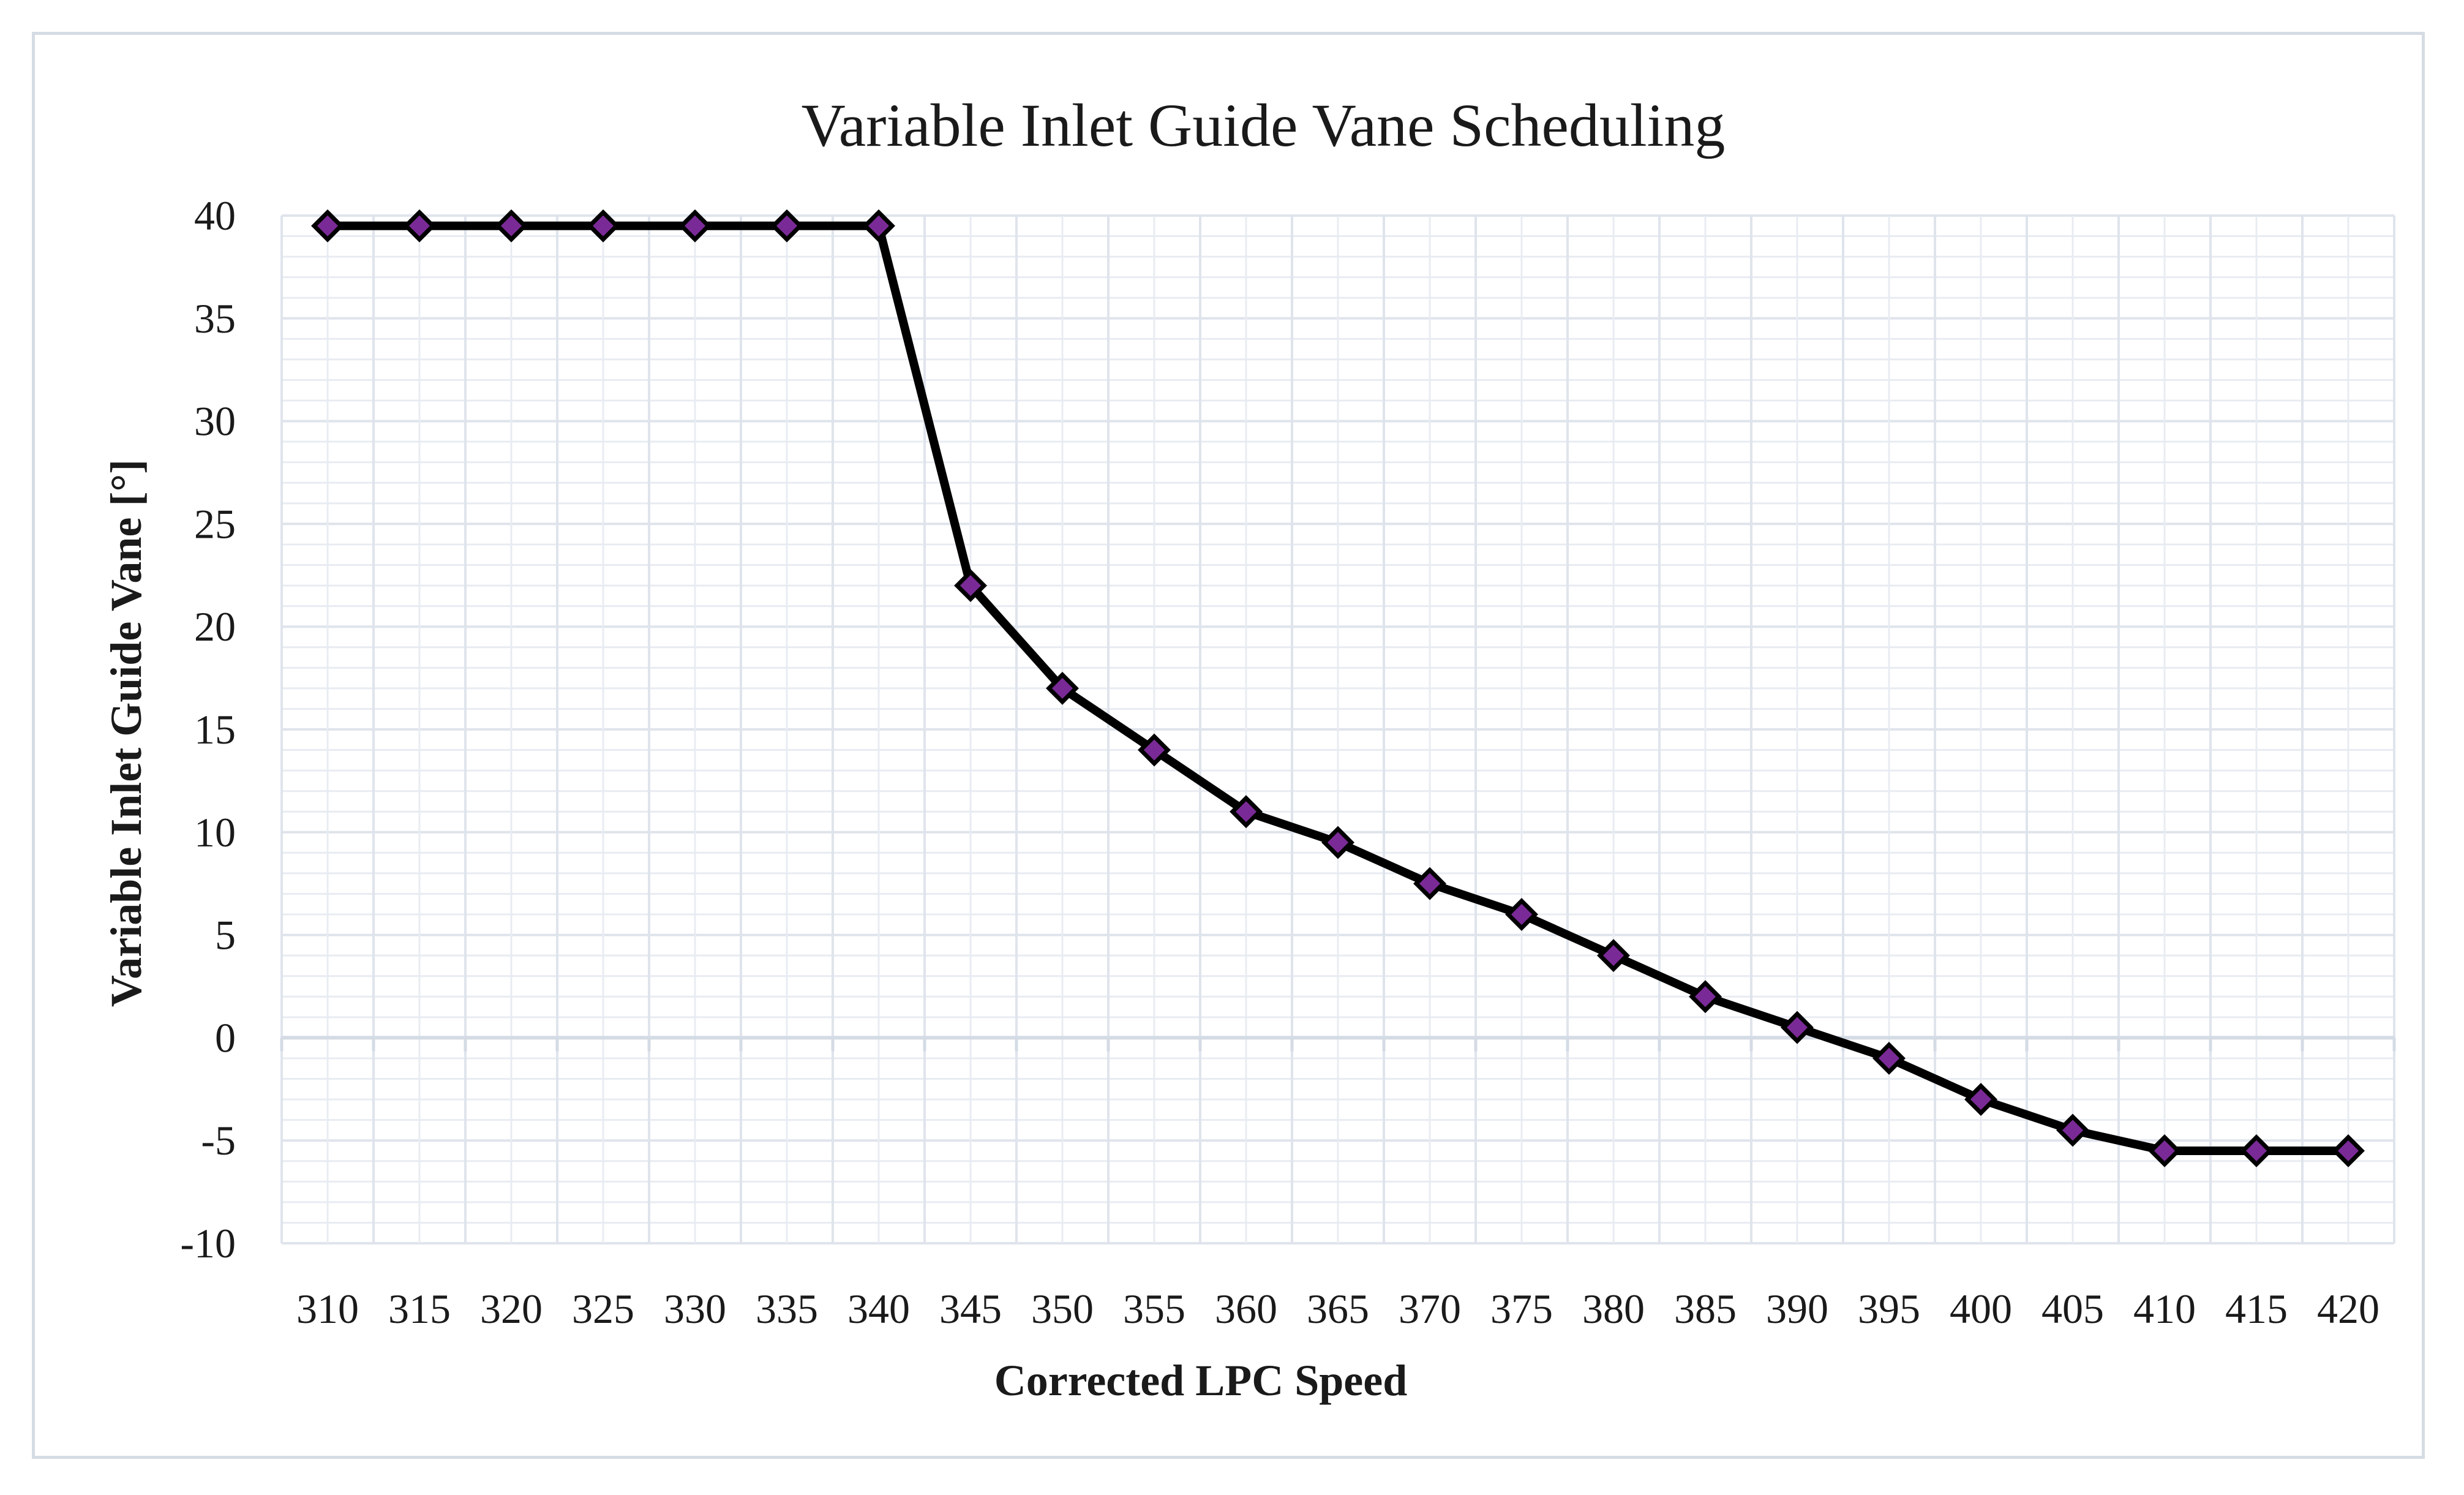  Describe the element at coordinates (215, 421) in the screenshot. I see `y-tick-label: 30` at that location.